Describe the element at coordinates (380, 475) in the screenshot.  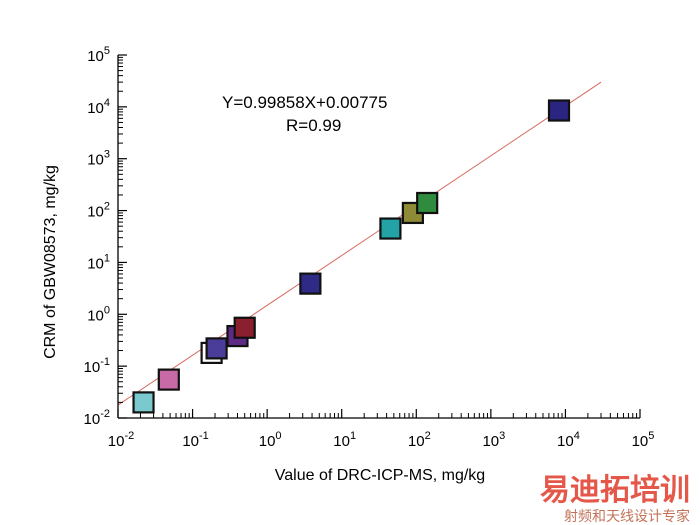
I see `x-axis-label: Value of DRC-ICP-MS, mg/kg` at that location.